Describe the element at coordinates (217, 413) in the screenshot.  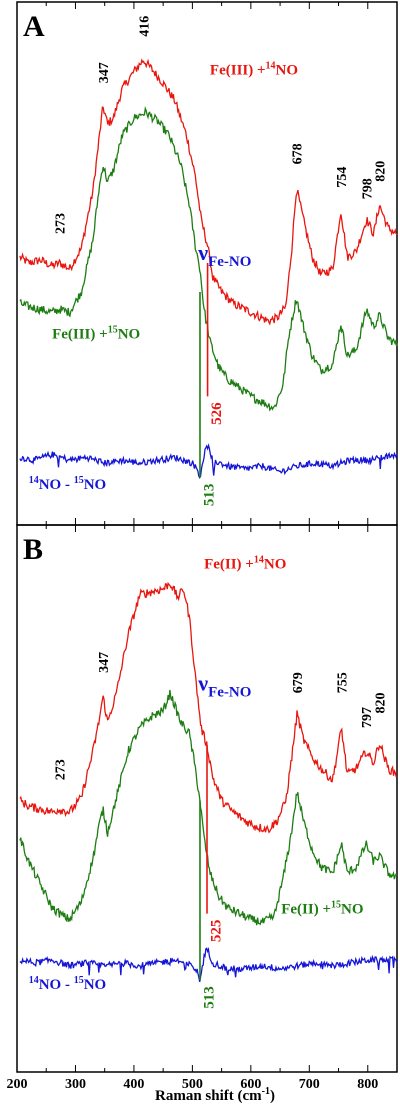
I see `marker-label-526: 526` at that location.